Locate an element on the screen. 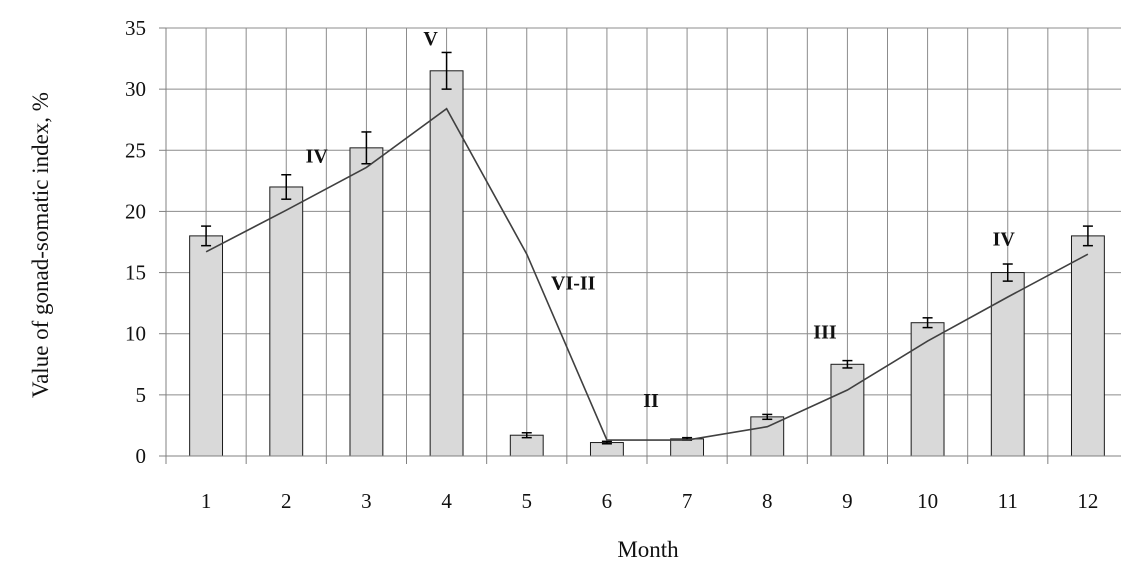 This screenshot has width=1121, height=567. x-tick-label: 12 is located at coordinates (1087, 501).